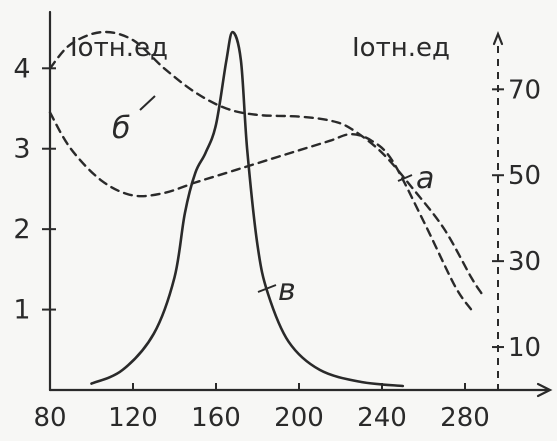 This screenshot has width=557, height=441. What do you see at coordinates (119, 48) in the screenshot?
I see `y-axis-left-label: Iотн.ед` at bounding box center [119, 48].